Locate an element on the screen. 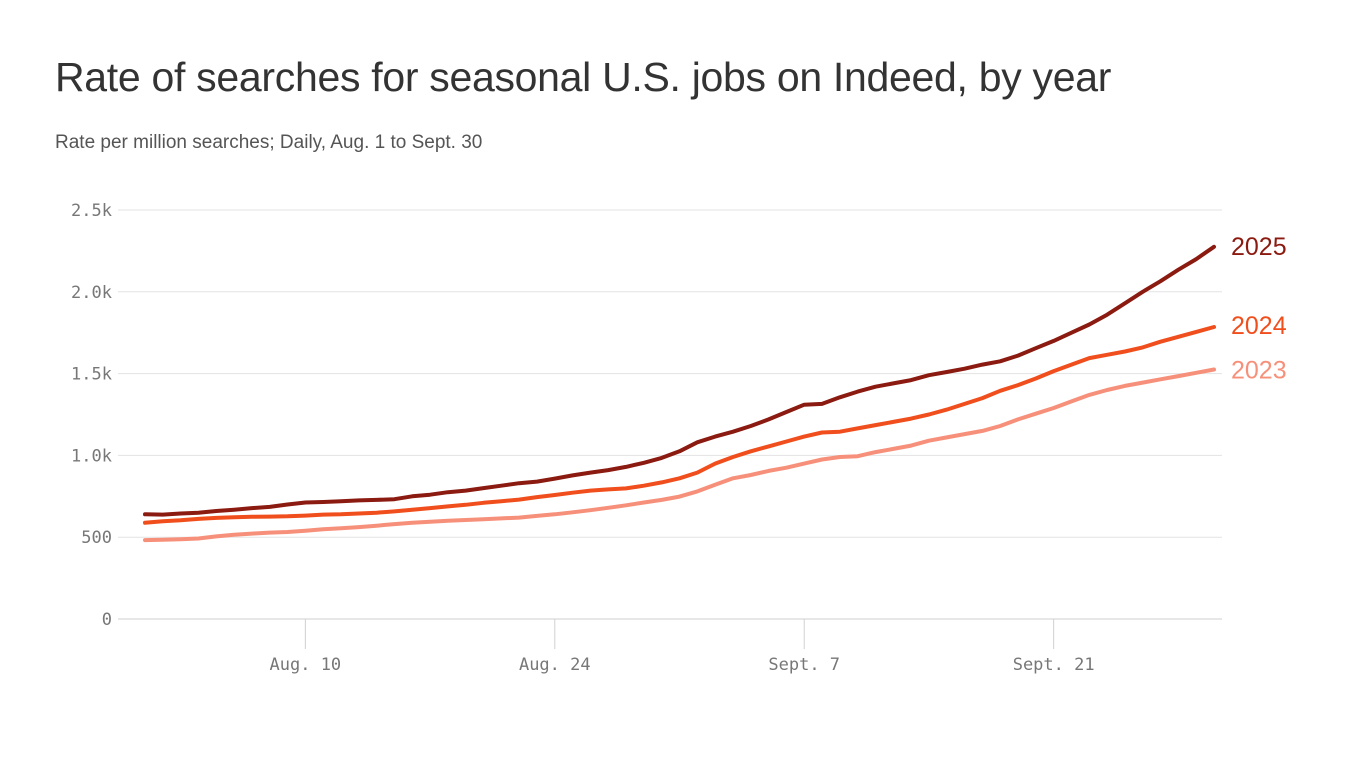 The width and height of the screenshot is (1366, 768). x-axis-labels: Aug. 10 Aug. 24 Sept. 7 Sept. 21 is located at coordinates (682, 665).